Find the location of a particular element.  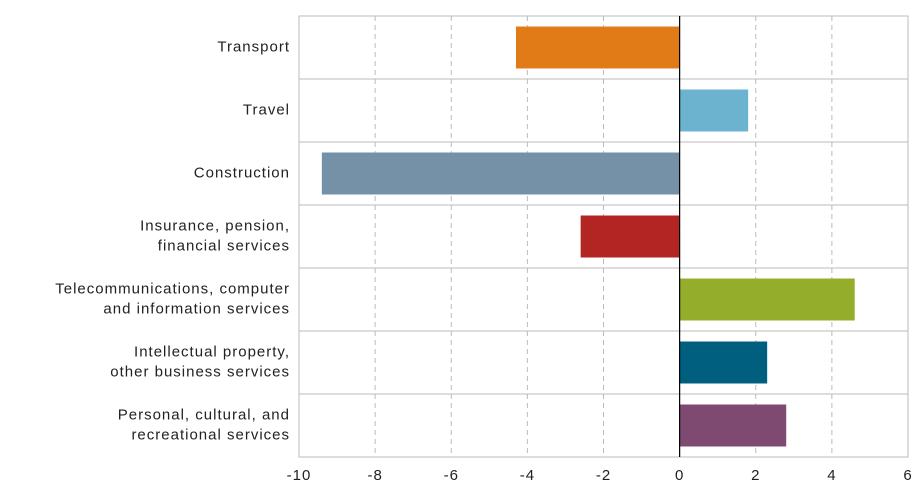

y-tick-label: Construction is located at coordinates (242, 172).